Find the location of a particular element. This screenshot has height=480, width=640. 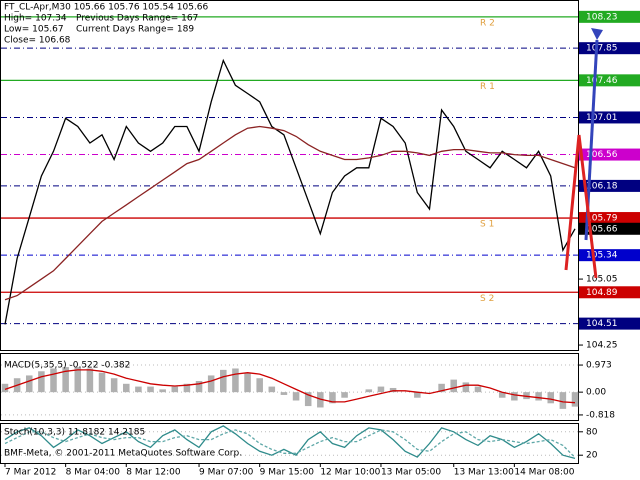

level-label: 105.79 is located at coordinates (602, 219).